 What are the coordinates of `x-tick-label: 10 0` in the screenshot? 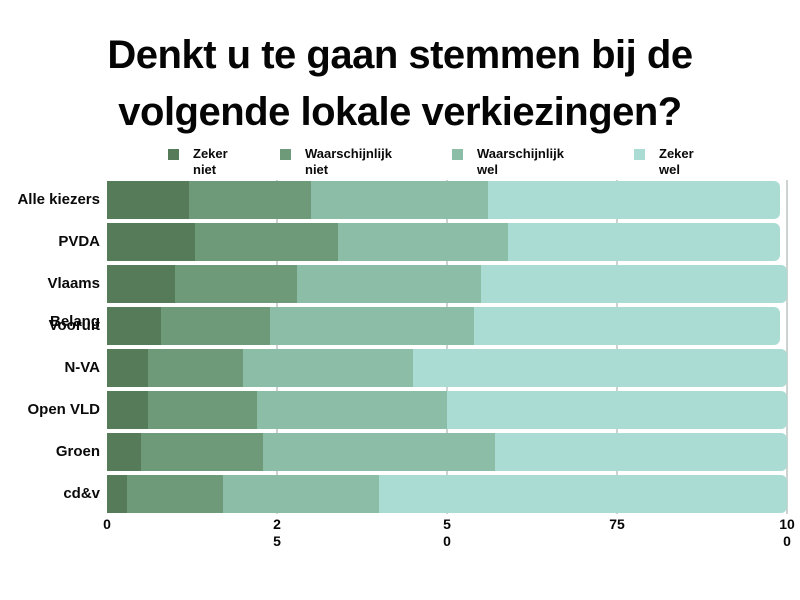 It's located at (778, 533).